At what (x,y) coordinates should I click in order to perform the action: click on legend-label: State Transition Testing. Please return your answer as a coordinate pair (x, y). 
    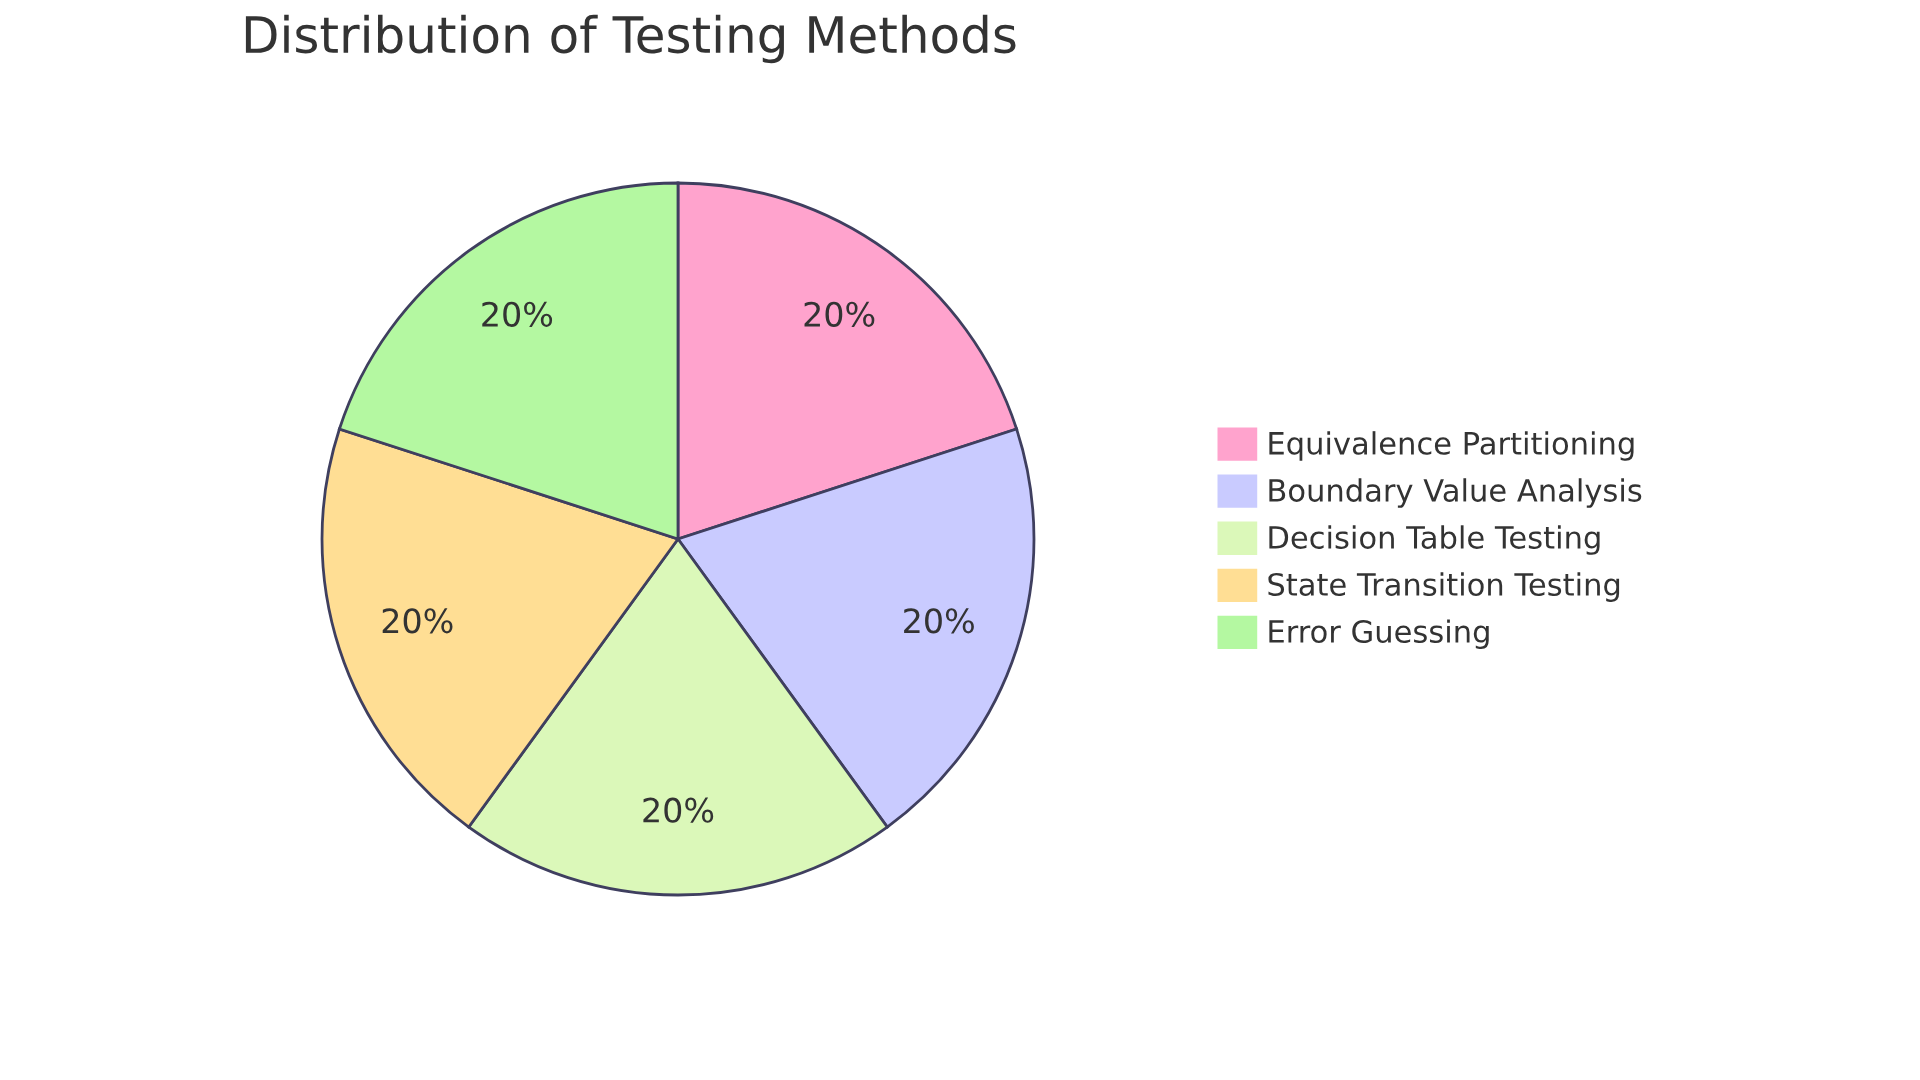
    Looking at the image, I should click on (1444, 587).